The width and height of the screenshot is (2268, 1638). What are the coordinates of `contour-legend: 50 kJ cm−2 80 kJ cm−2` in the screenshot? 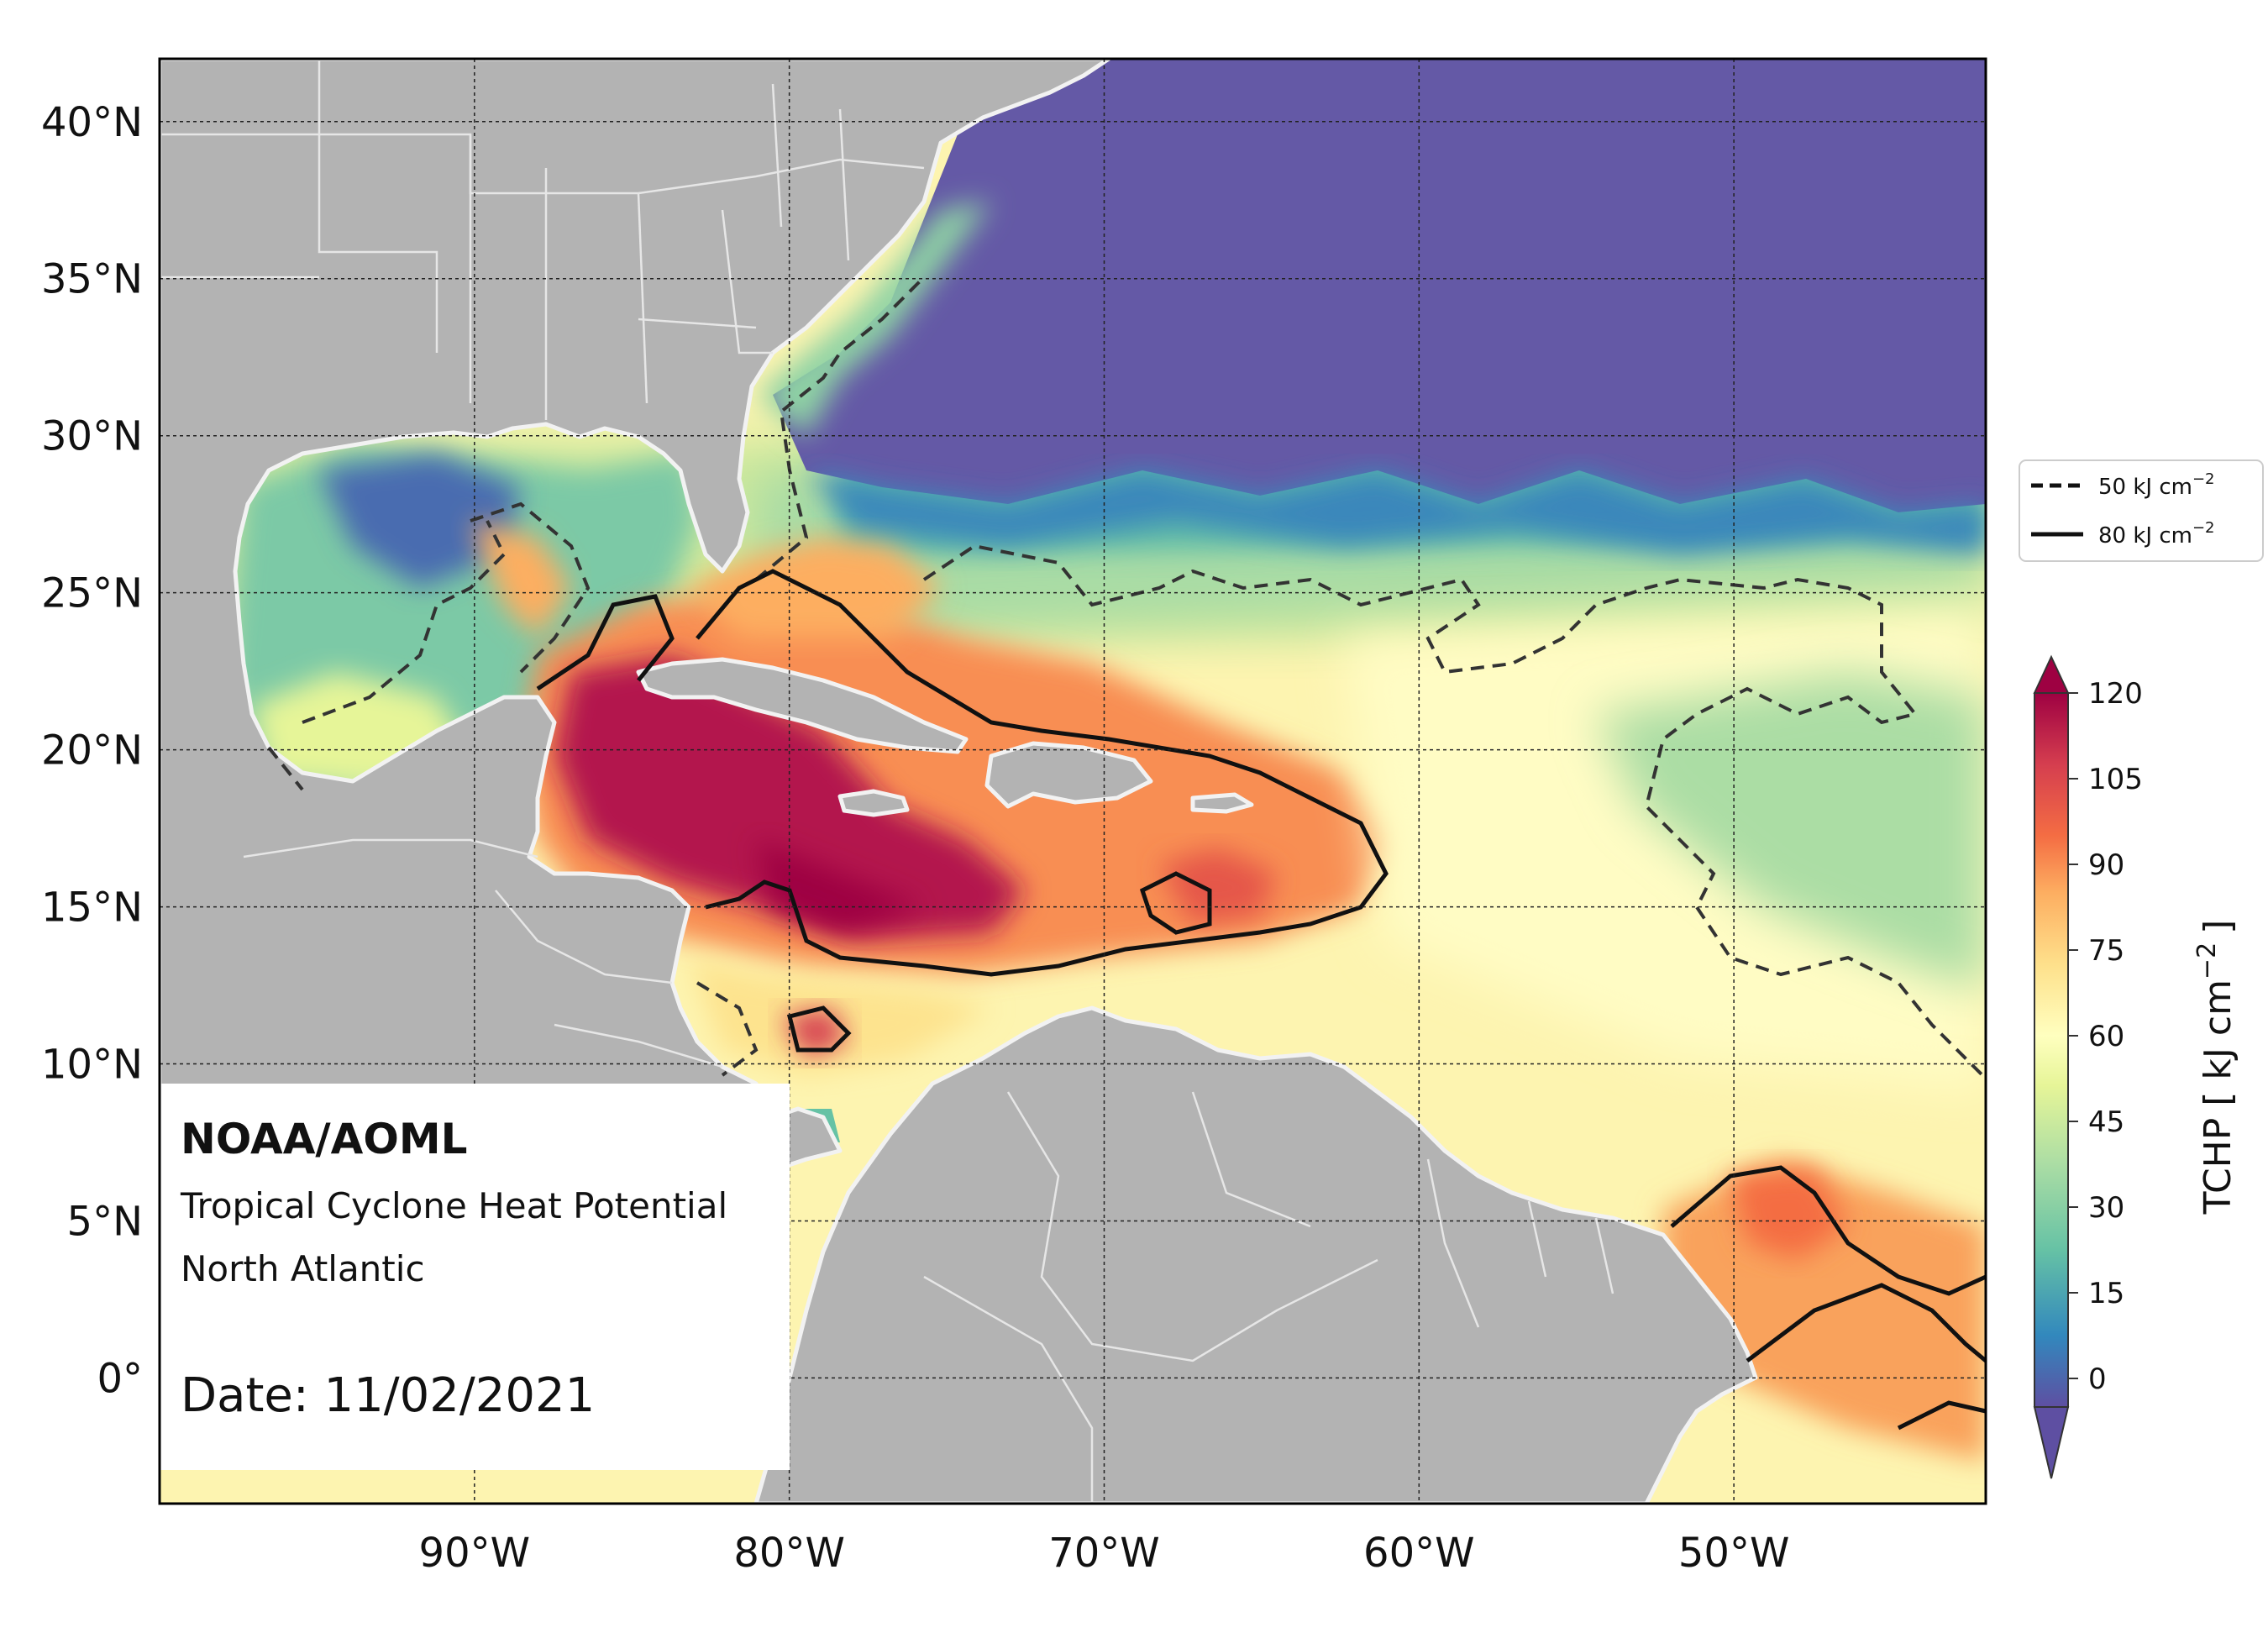 It's located at (2141, 510).